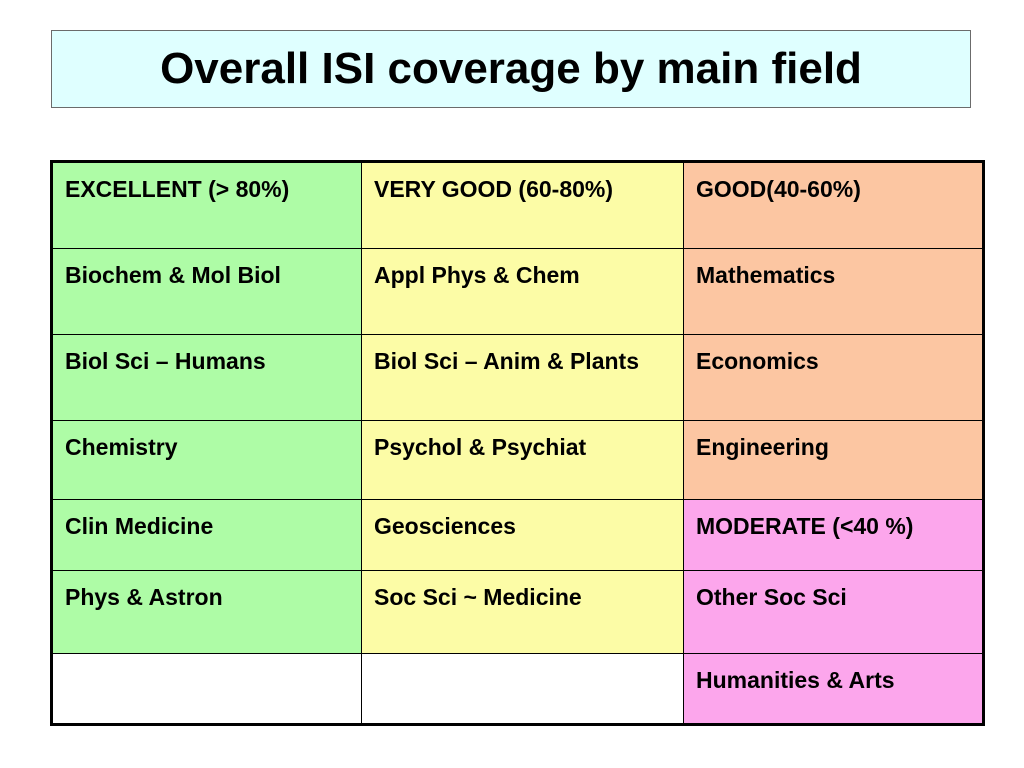 The height and width of the screenshot is (768, 1024). Describe the element at coordinates (206, 612) in the screenshot. I see `table-cell: Phys & Astron` at that location.